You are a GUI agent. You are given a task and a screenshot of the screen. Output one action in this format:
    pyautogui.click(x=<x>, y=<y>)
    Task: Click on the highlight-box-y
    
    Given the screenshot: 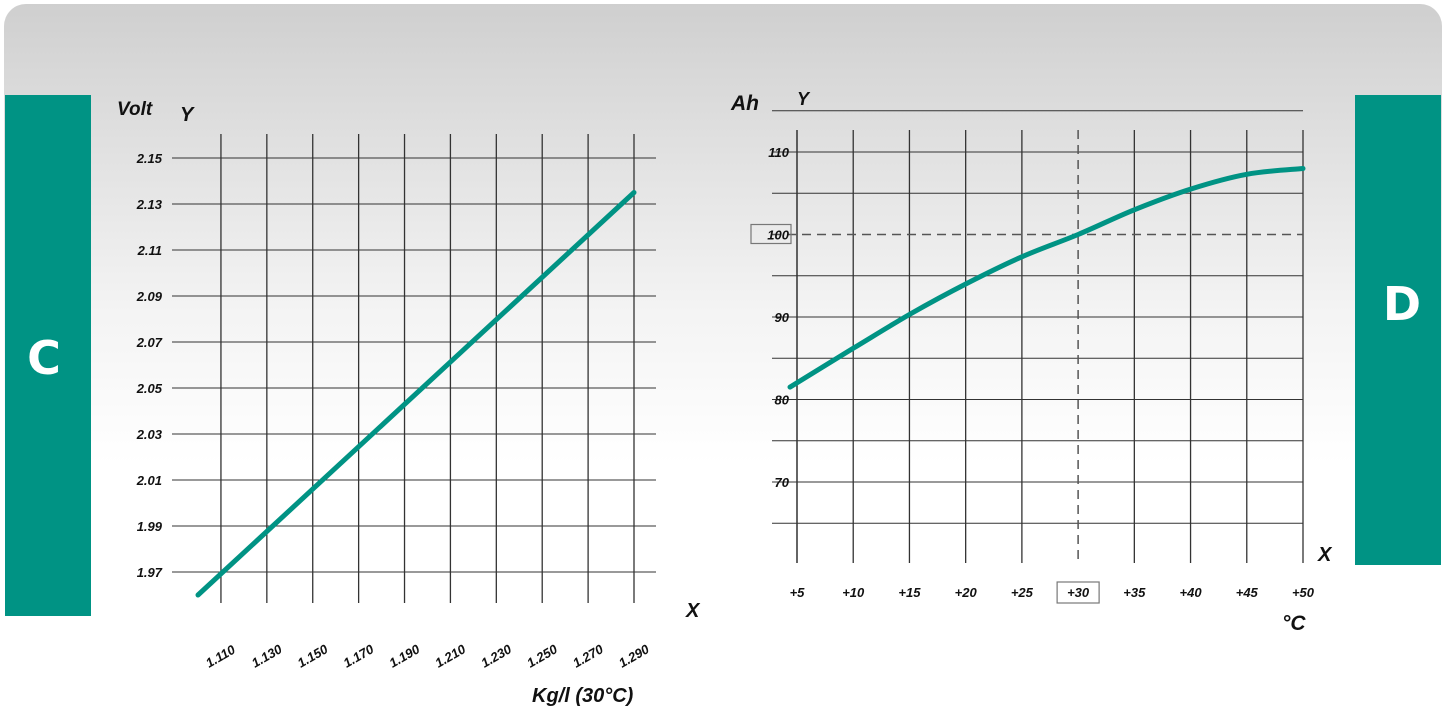 What is the action you would take?
    pyautogui.click(x=771, y=234)
    